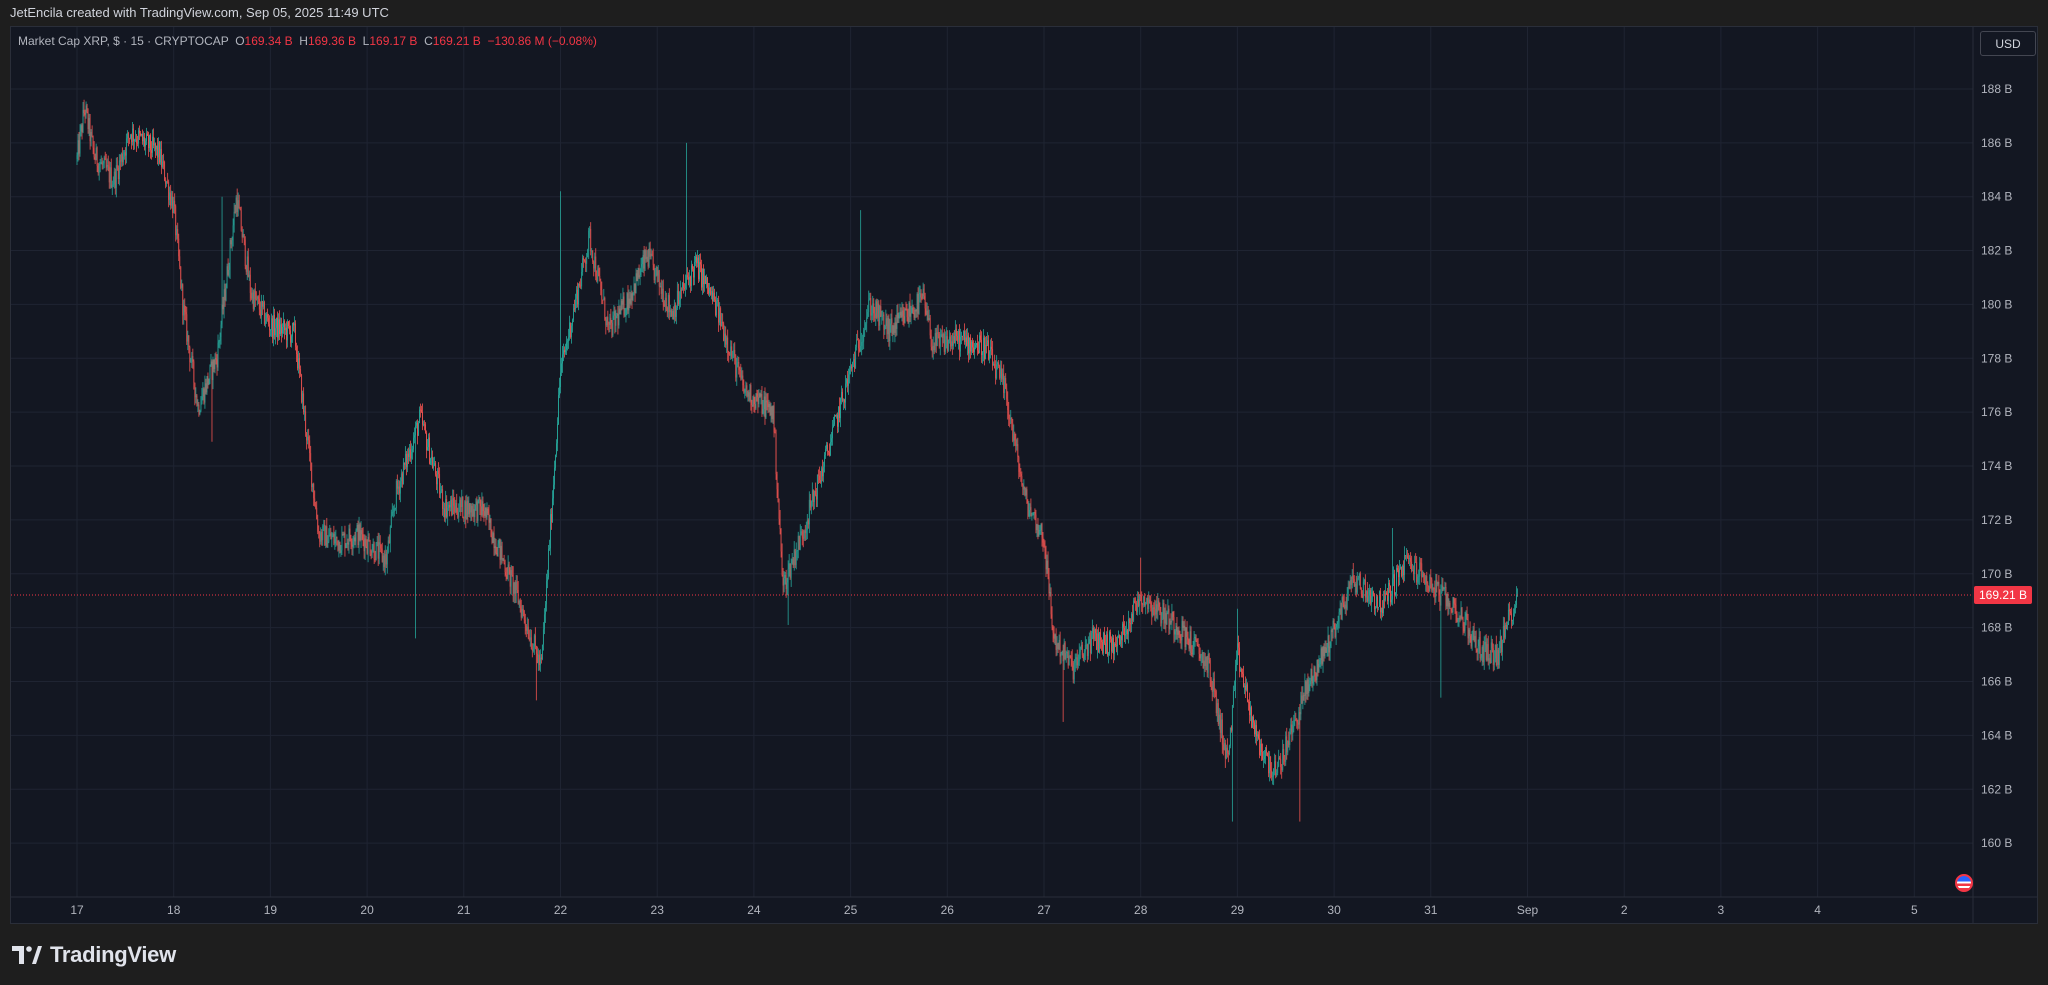 The image size is (2048, 985). I want to click on y-tick-label: 180 B, so click(1996, 304).